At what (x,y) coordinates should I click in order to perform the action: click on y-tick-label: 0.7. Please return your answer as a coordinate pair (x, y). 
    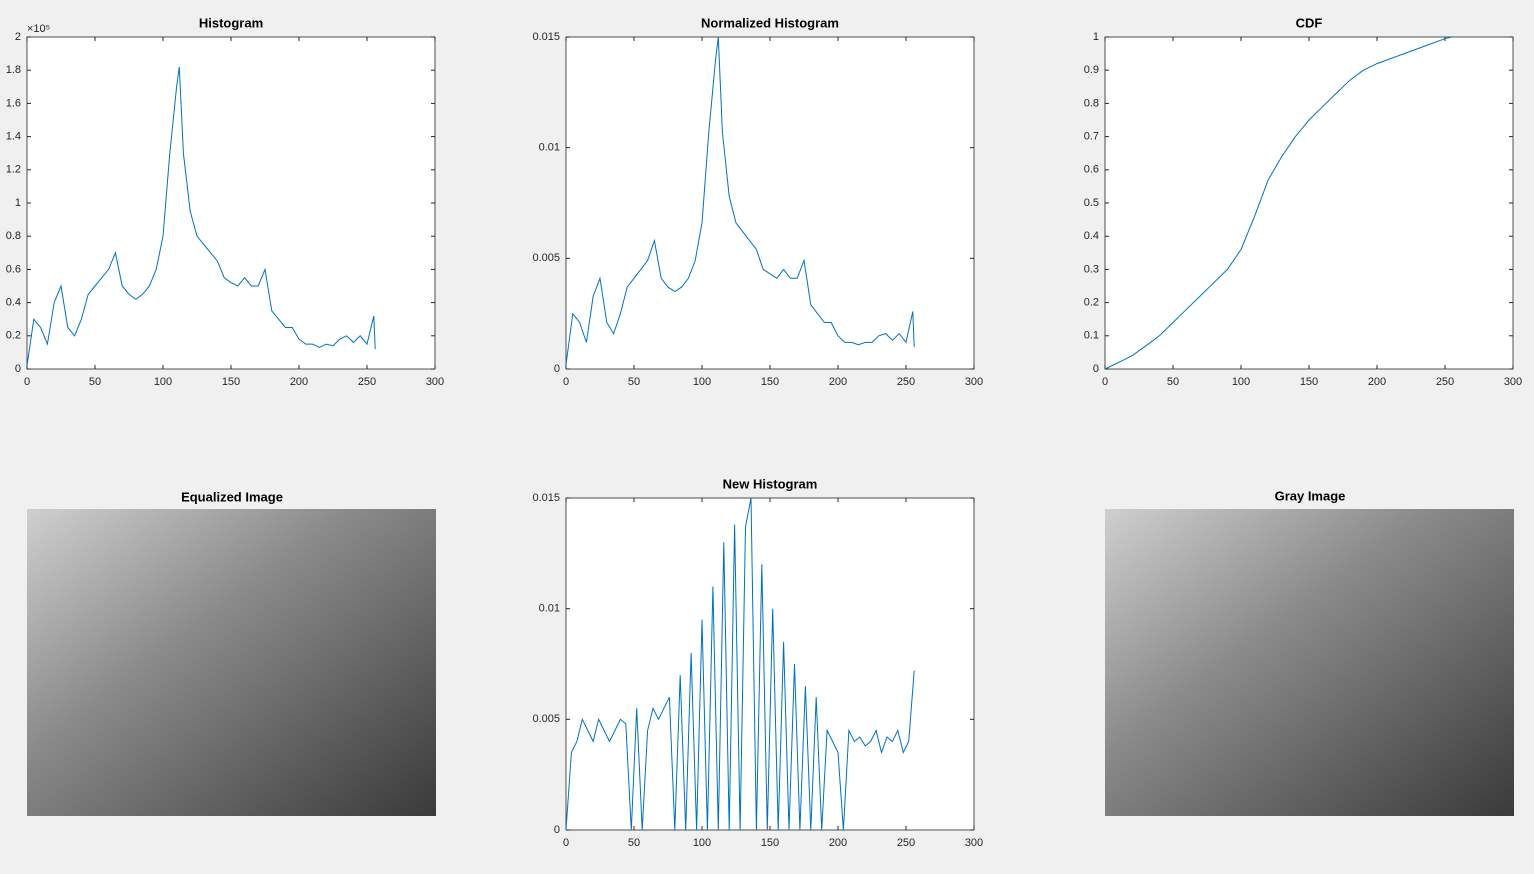
    Looking at the image, I should click on (1091, 137).